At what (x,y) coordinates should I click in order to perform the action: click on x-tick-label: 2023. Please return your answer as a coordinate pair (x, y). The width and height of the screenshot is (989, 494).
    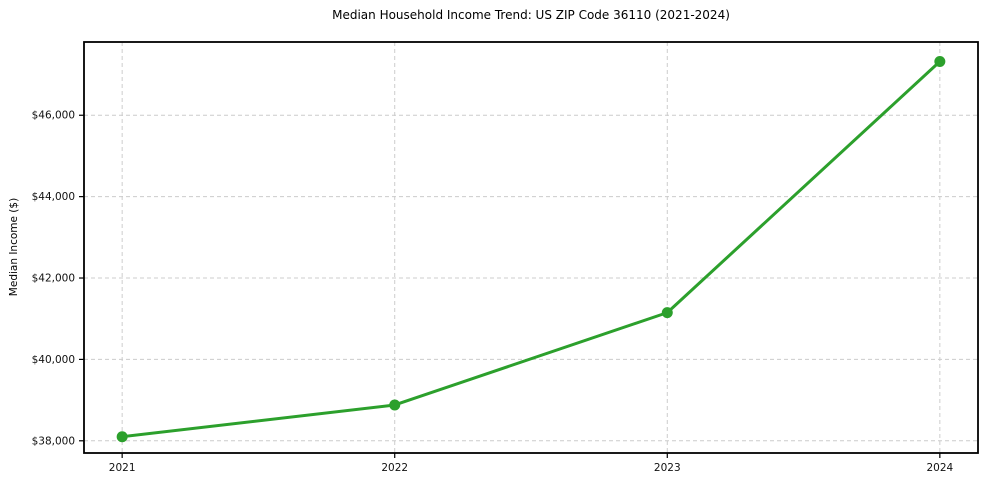
    Looking at the image, I should click on (667, 468).